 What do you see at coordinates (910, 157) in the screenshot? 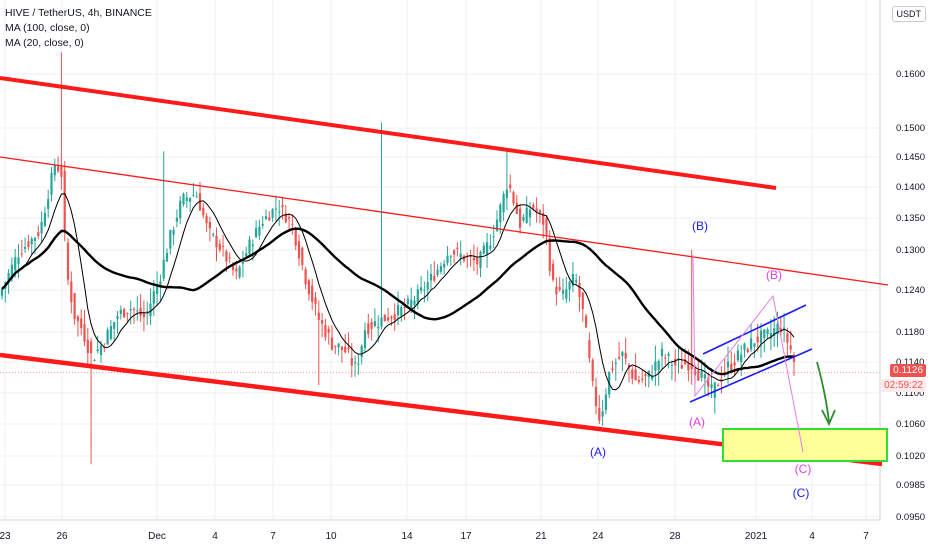
I see `y-tick-label: 0.1450` at bounding box center [910, 157].